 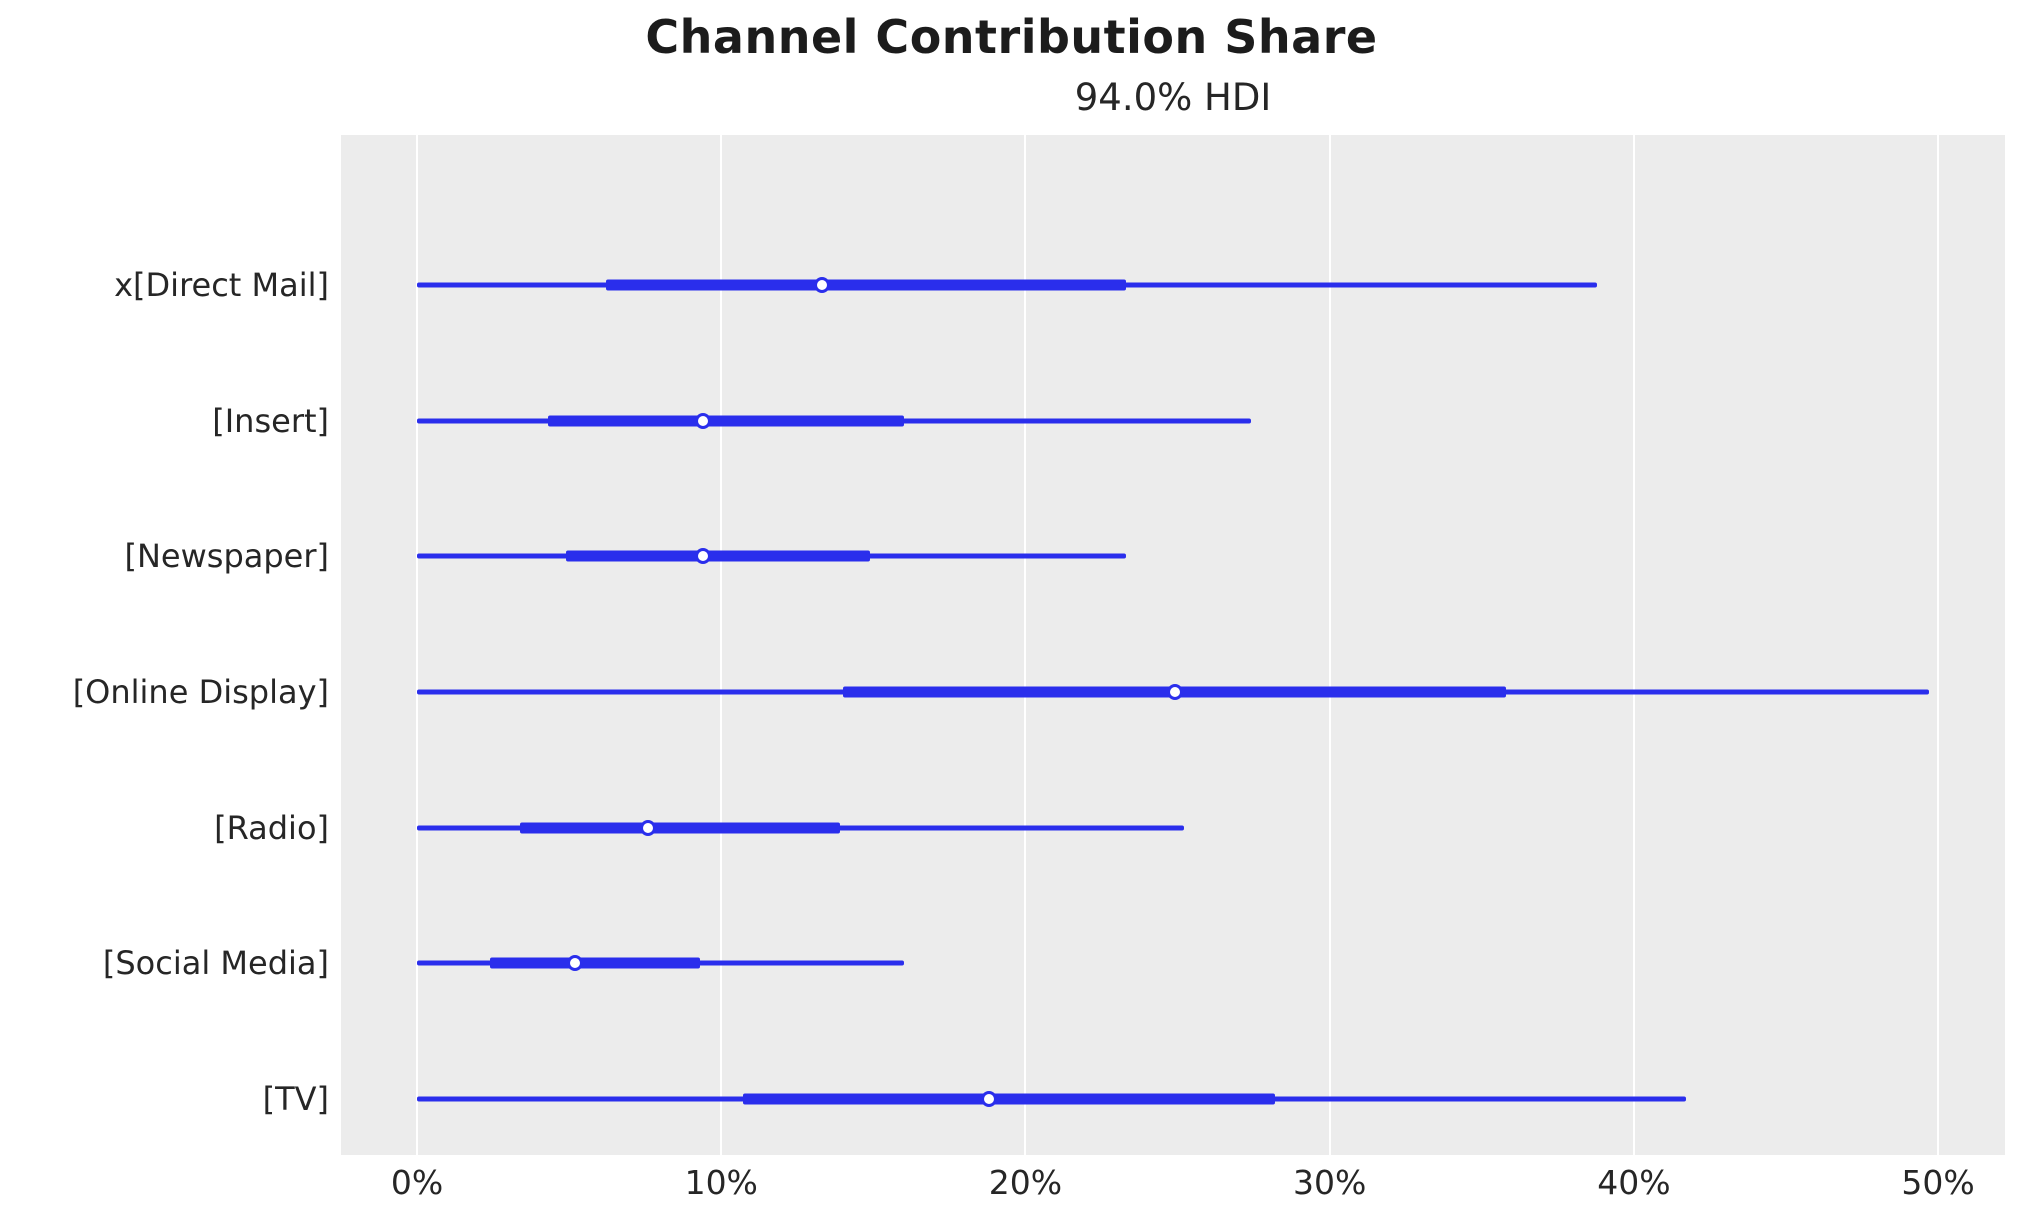 What do you see at coordinates (271, 827) in the screenshot?
I see `y-axis-label: [Radio]` at bounding box center [271, 827].